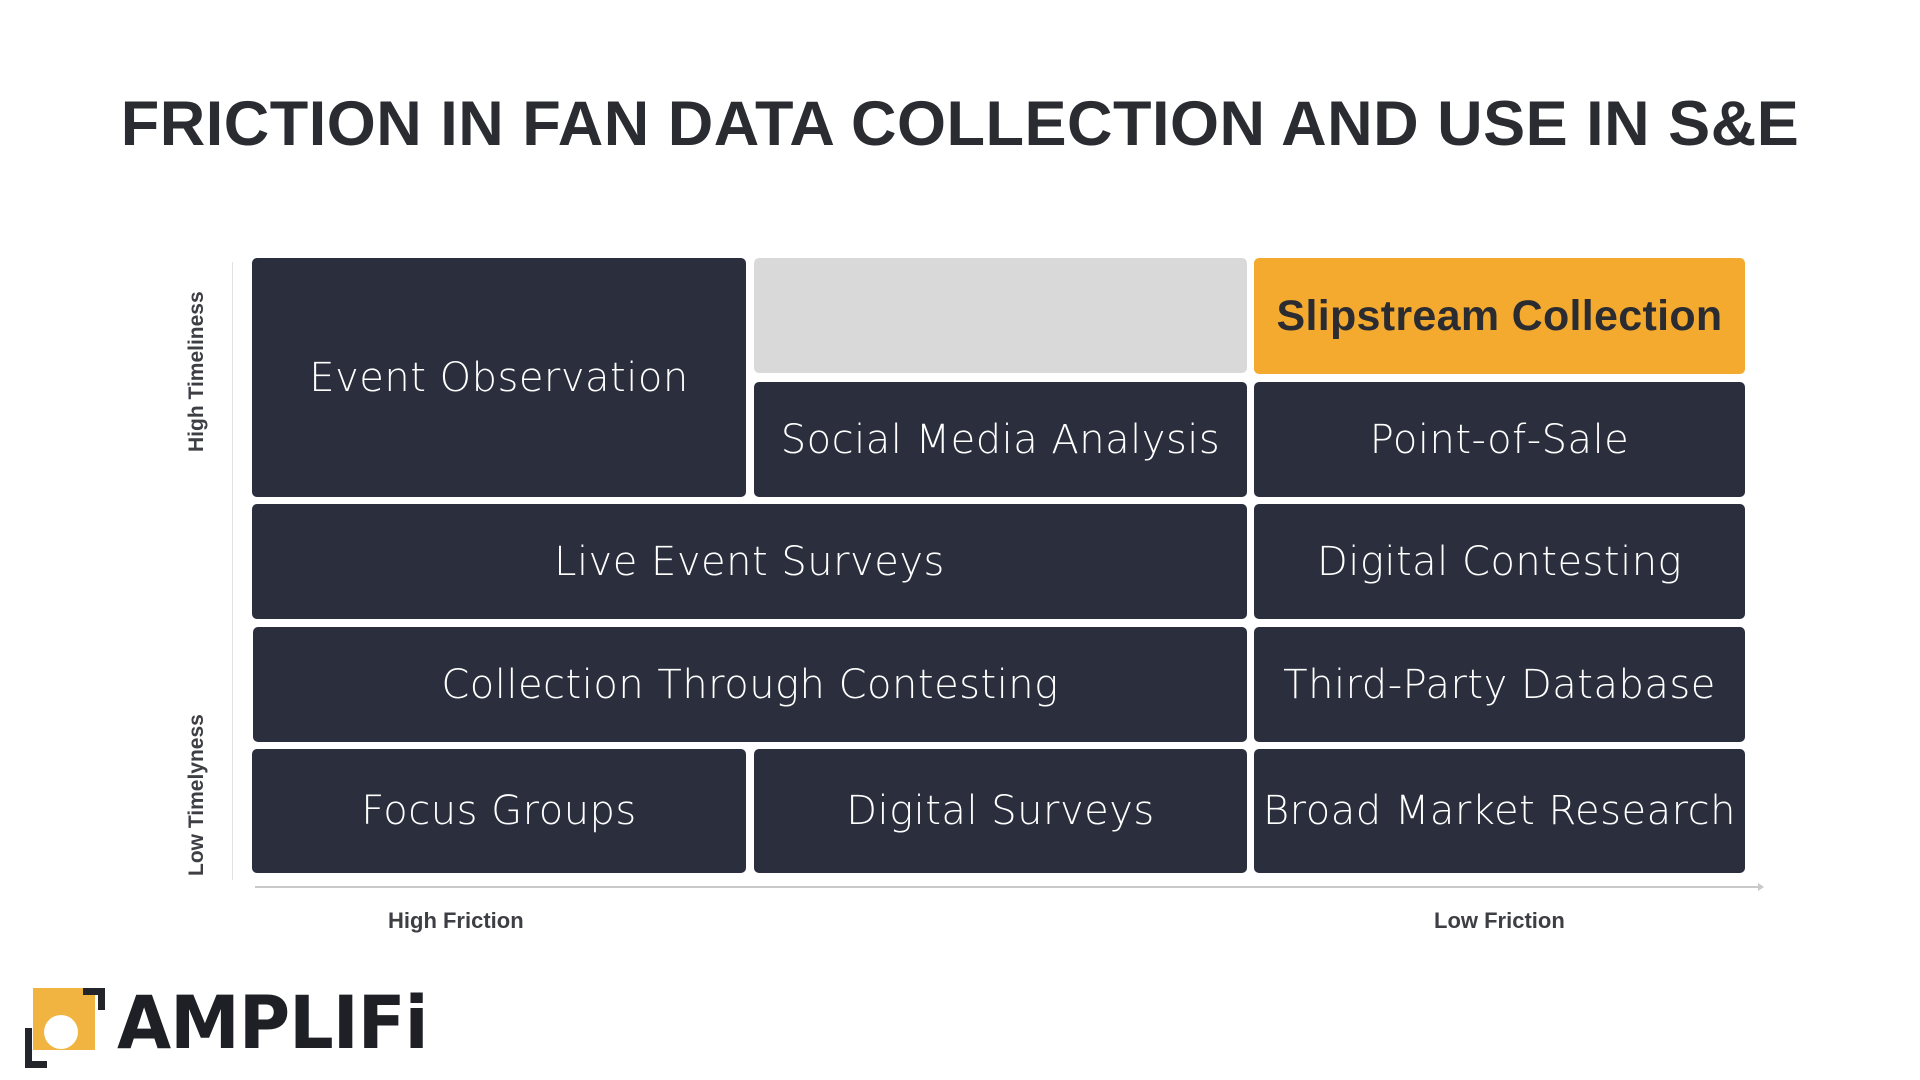  I want to click on x-axis-line, so click(1008, 887).